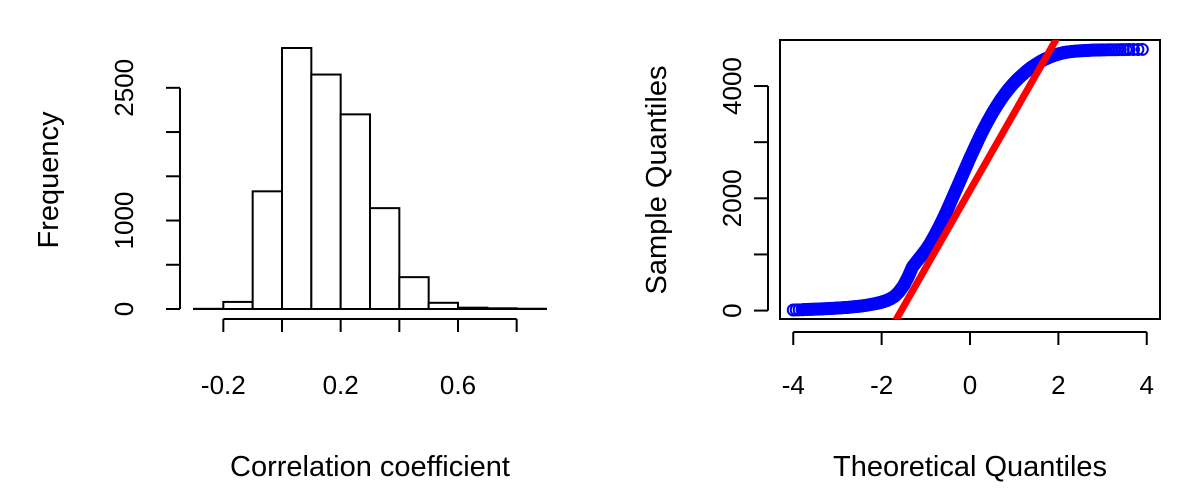  I want to click on histogram-x-axis-title: Correlation coefficient, so click(370, 467).